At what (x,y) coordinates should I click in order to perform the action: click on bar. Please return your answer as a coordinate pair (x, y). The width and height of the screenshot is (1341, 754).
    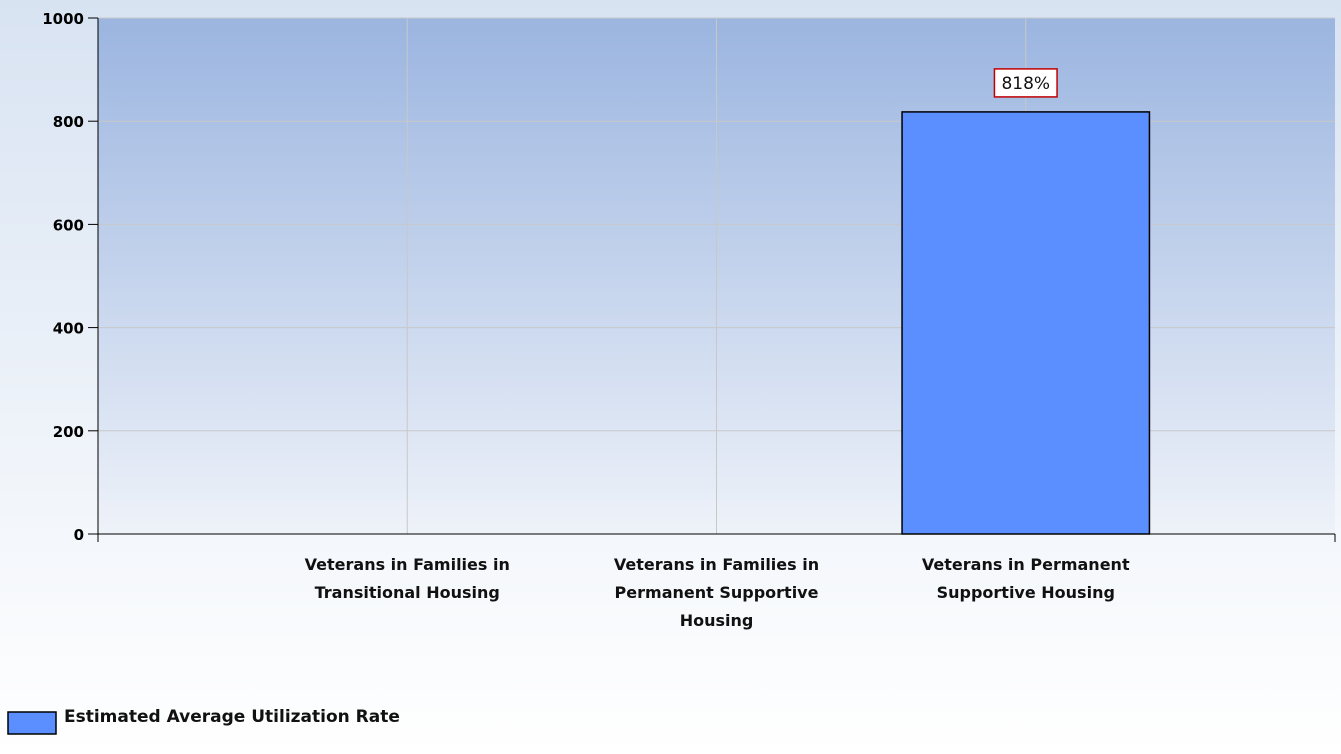
    Looking at the image, I should click on (1026, 323).